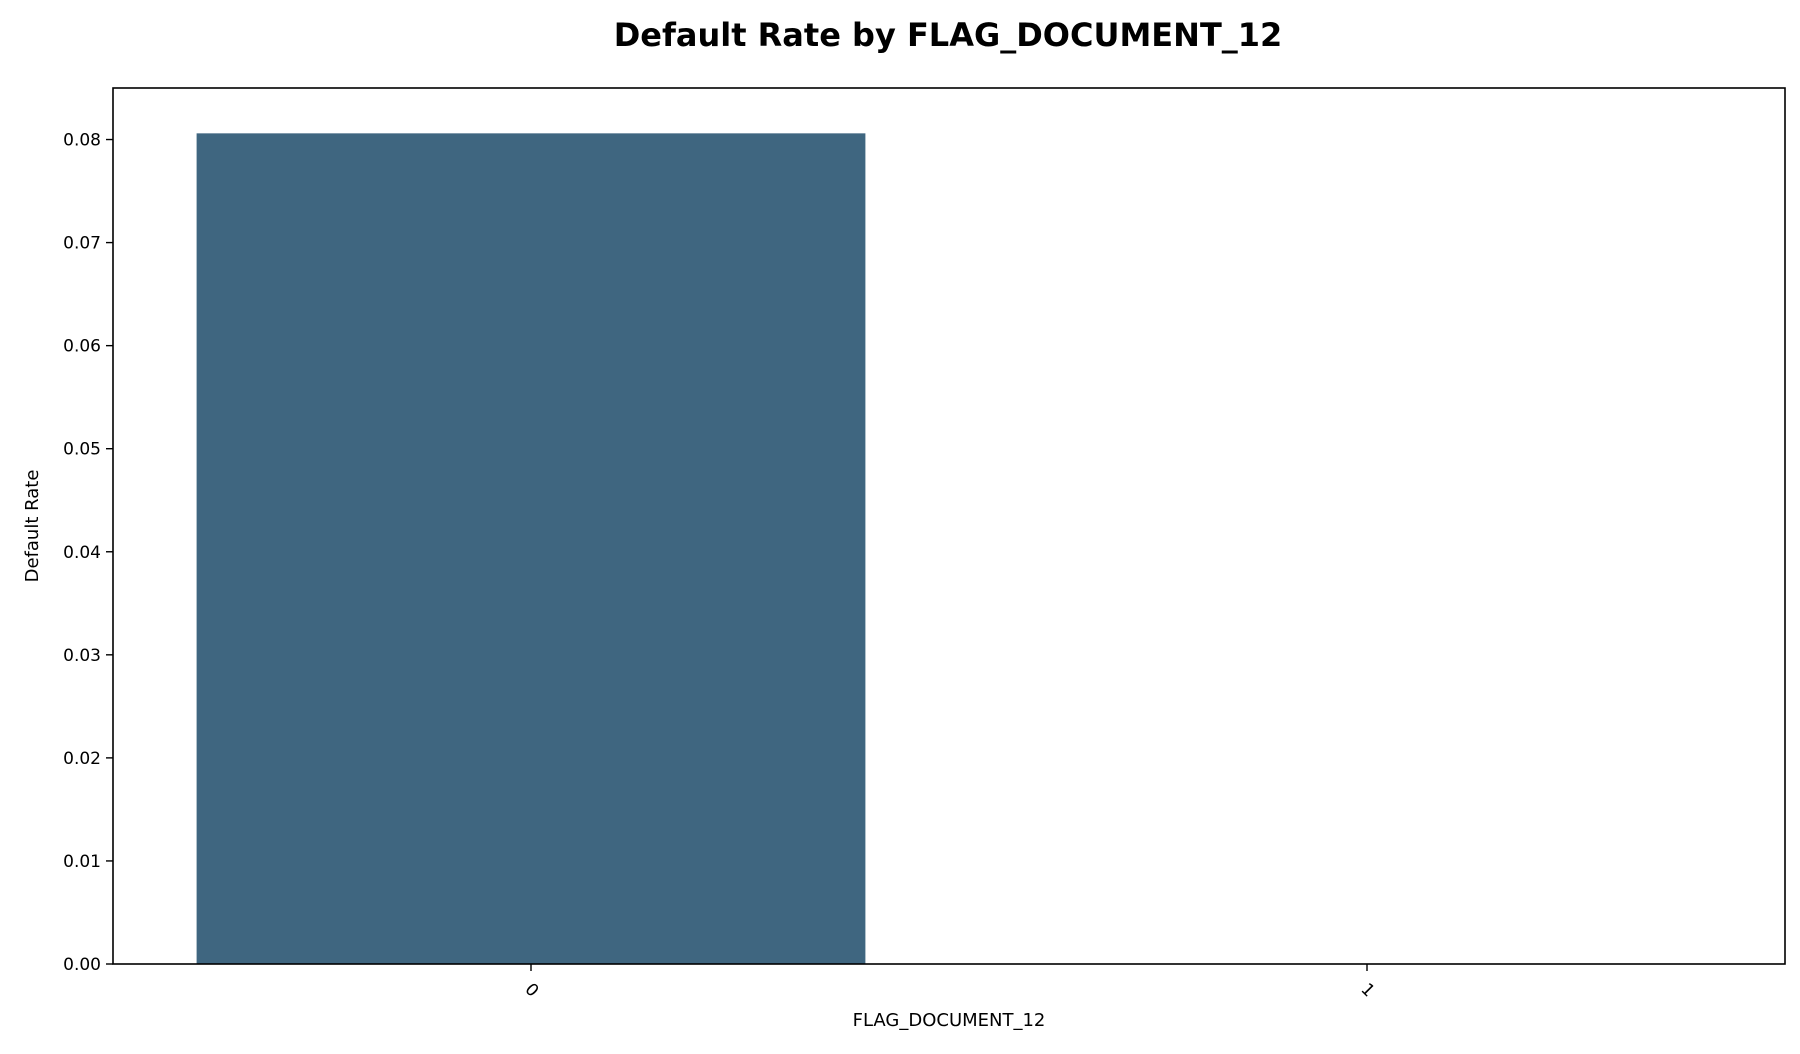 The height and width of the screenshot is (1054, 1800). Describe the element at coordinates (82, 141) in the screenshot. I see `y-tick-label: 0.08` at that location.